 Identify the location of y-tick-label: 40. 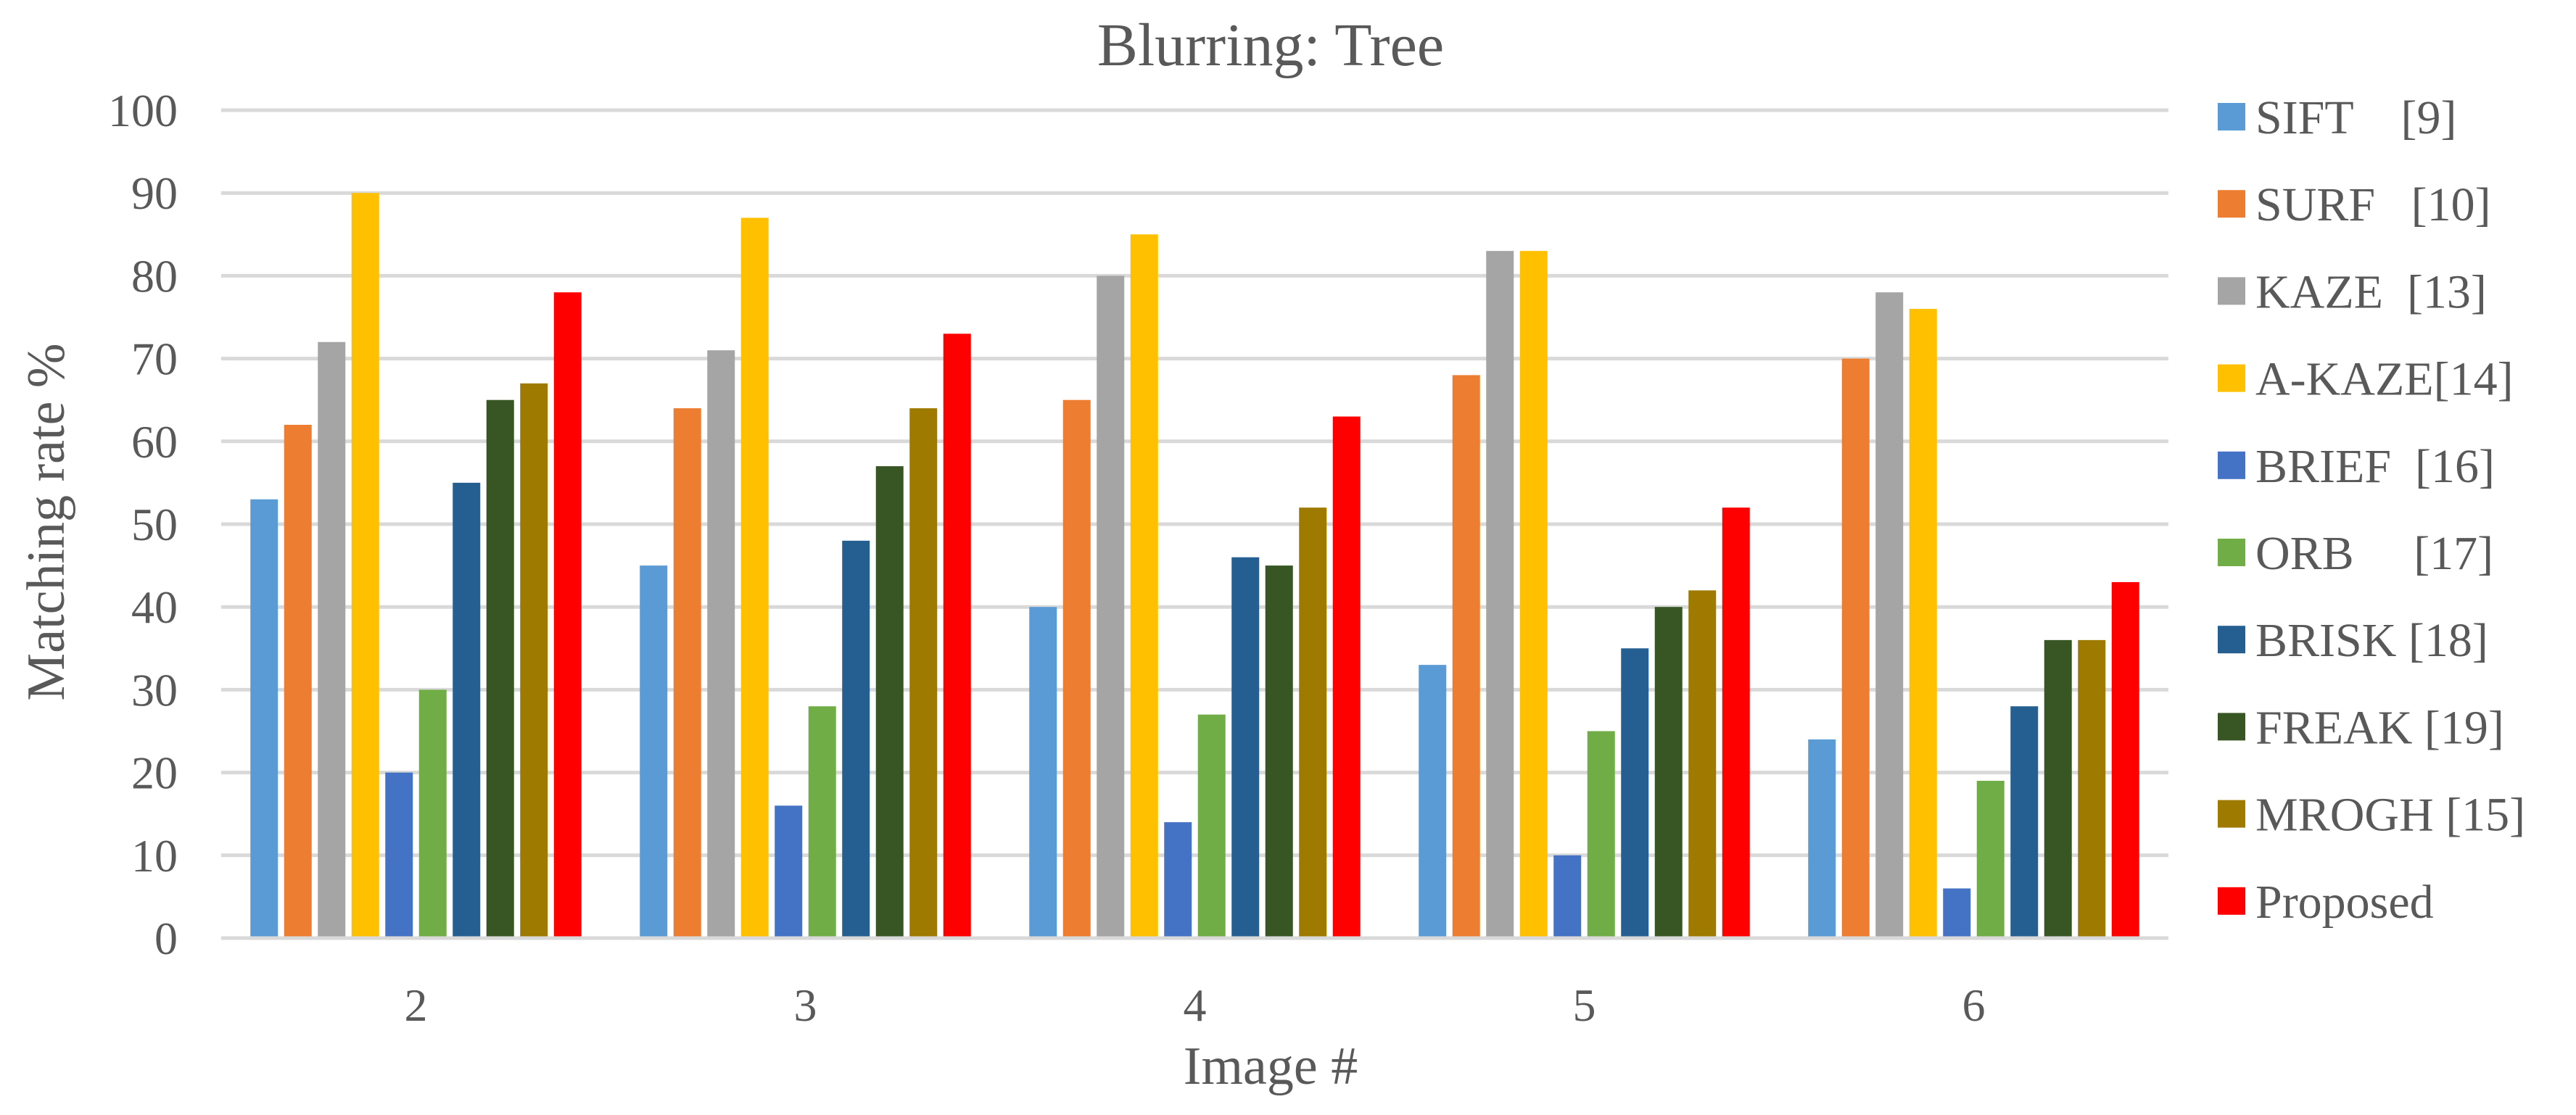
(154, 607).